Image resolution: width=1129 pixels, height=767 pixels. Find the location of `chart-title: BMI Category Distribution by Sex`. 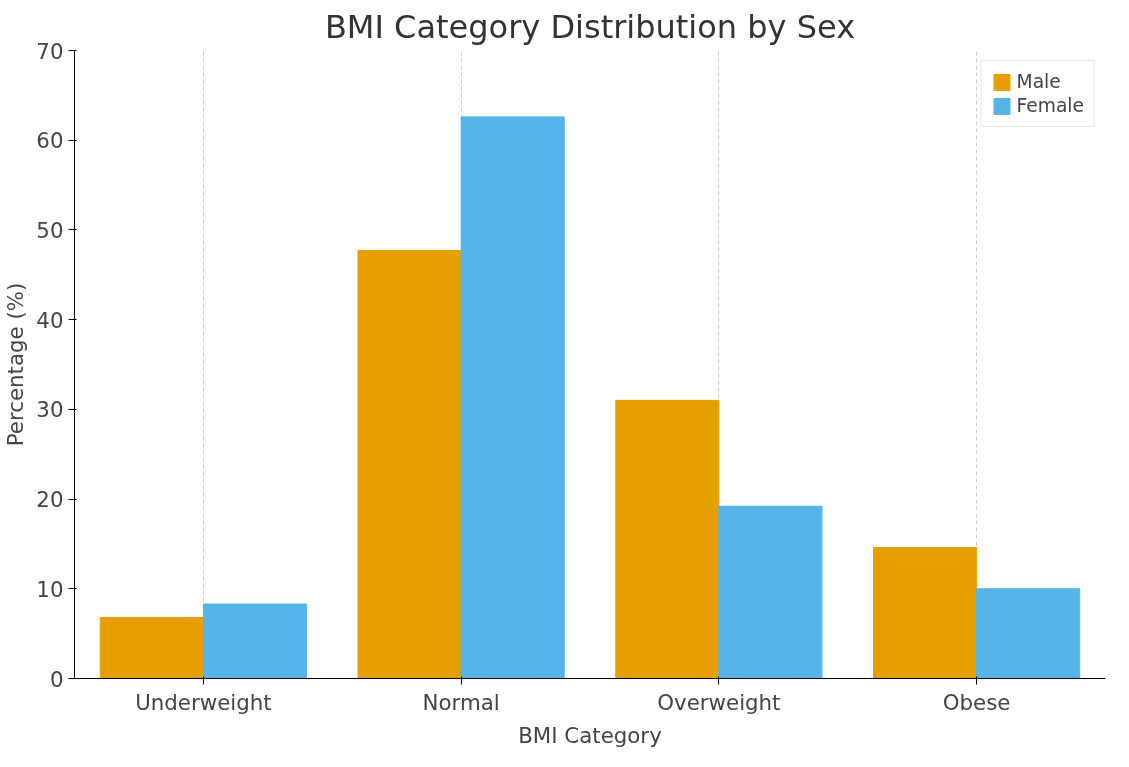

chart-title: BMI Category Distribution by Sex is located at coordinates (590, 26).